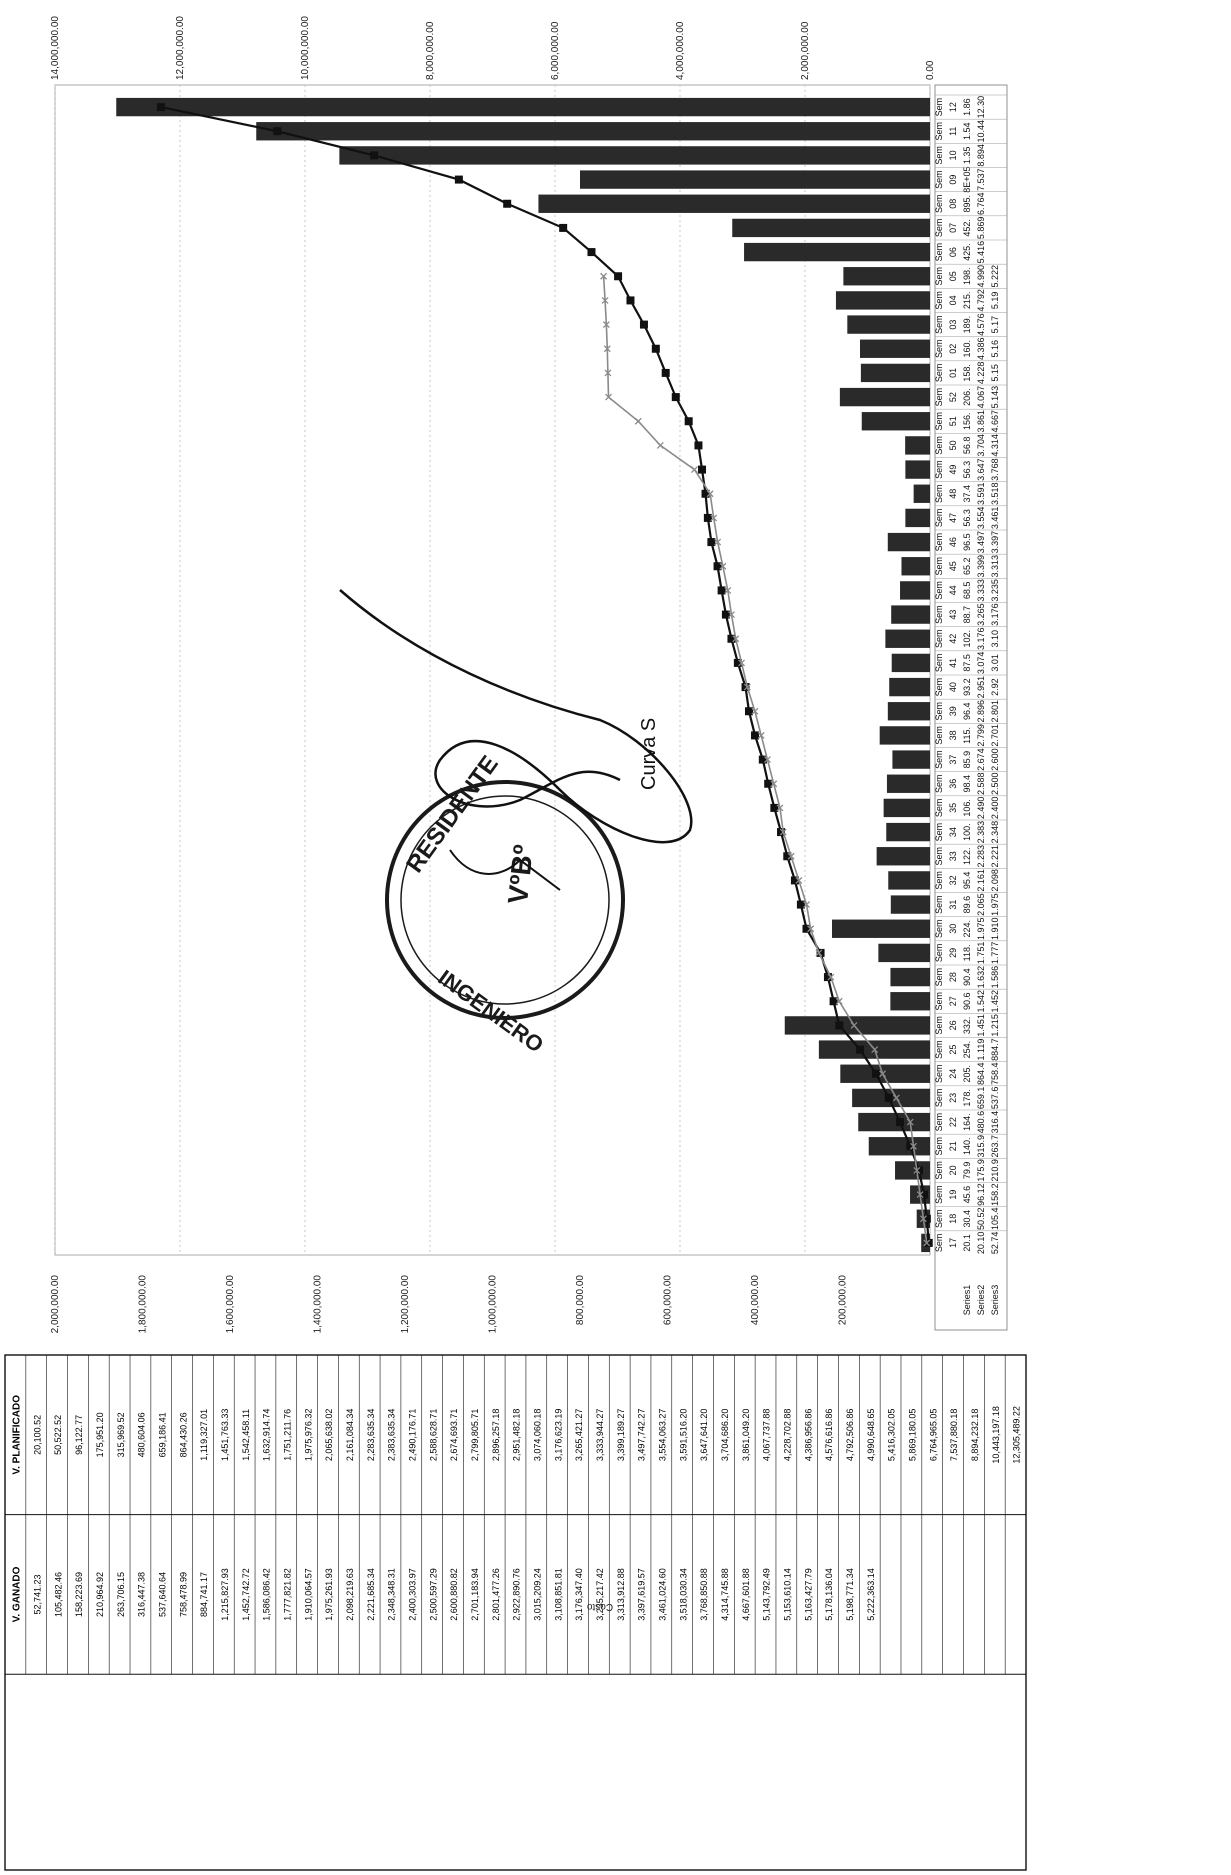  What do you see at coordinates (995, 325) in the screenshot?
I see `series-table-cell: 5.17` at bounding box center [995, 325].